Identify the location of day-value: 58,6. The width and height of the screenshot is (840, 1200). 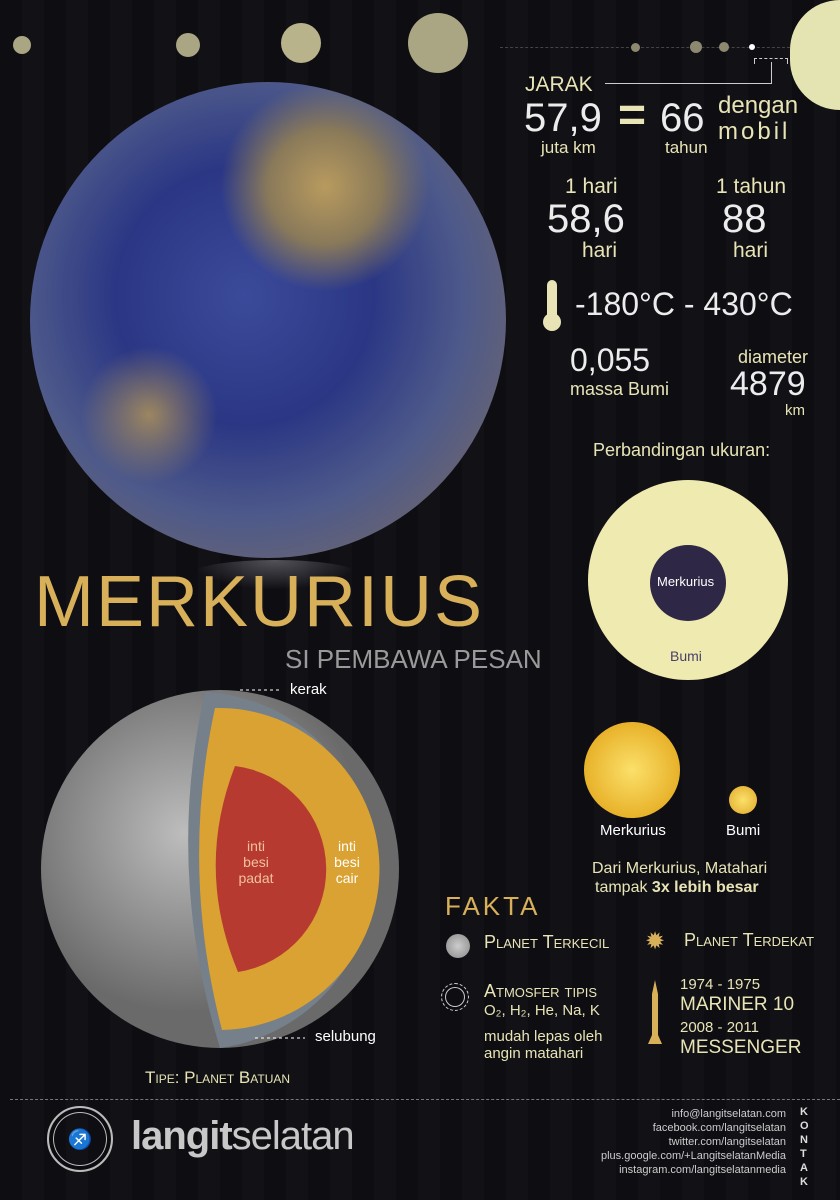
(586, 219).